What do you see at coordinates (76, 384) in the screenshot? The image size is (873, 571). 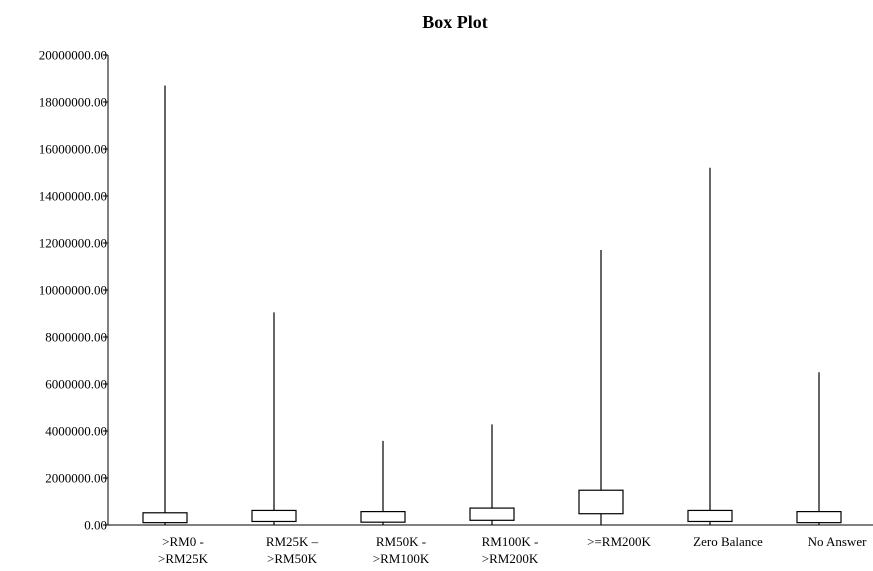 I see `y-tick-label: 6000000.00` at bounding box center [76, 384].